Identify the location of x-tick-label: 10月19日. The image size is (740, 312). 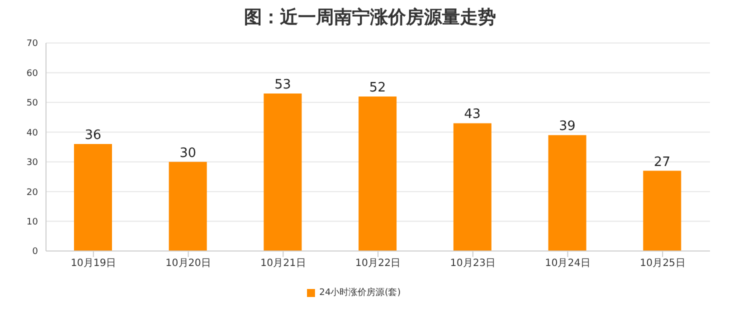
(93, 264).